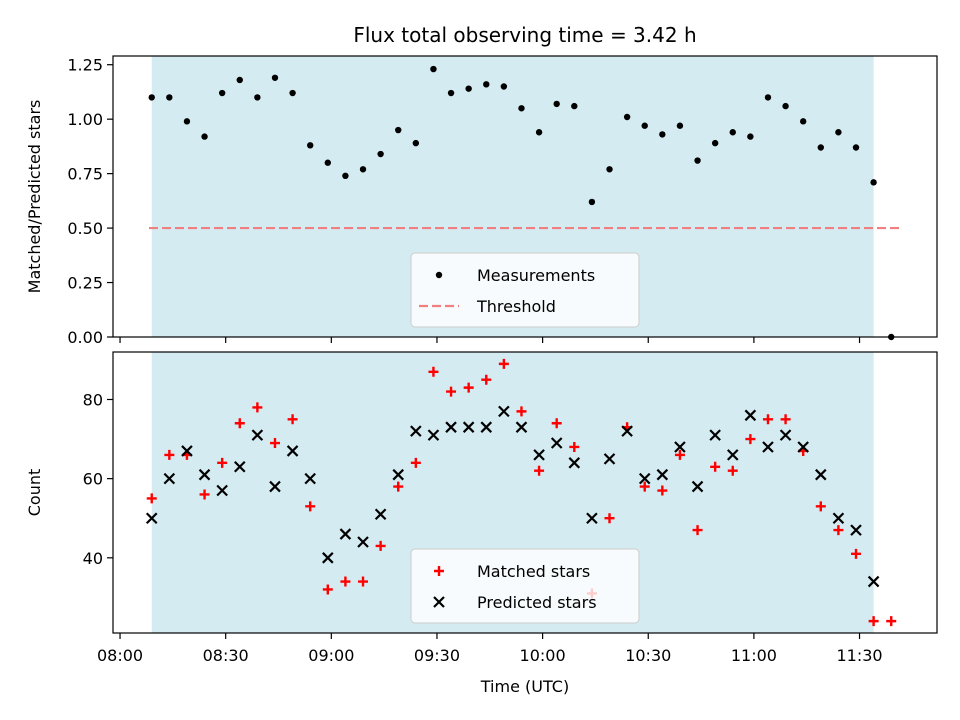  Describe the element at coordinates (754, 655) in the screenshot. I see `x-tick-label: 11:00` at that location.